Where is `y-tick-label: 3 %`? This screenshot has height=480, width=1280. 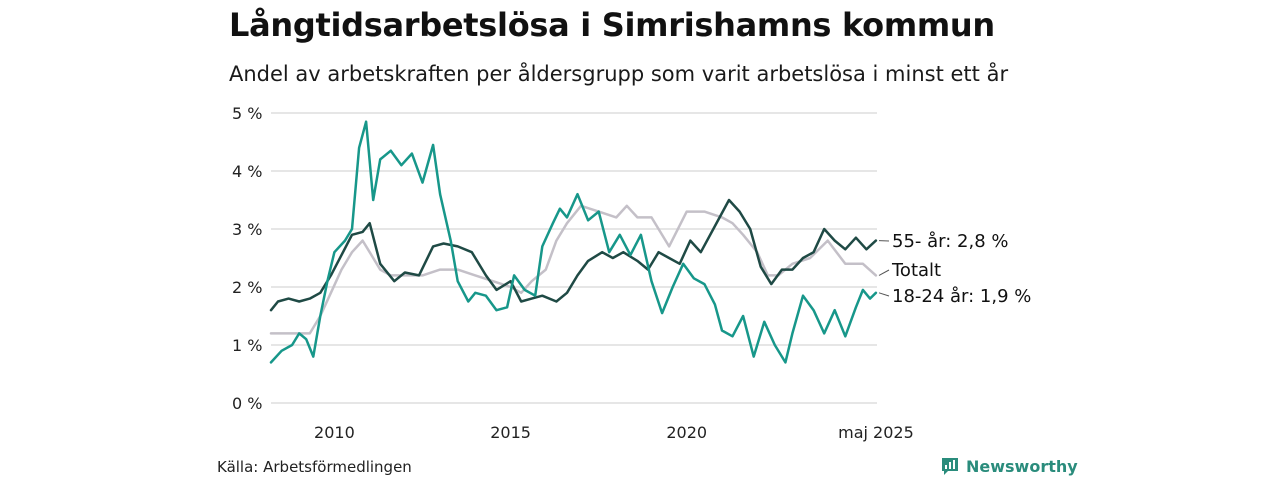 y-tick-label: 3 % is located at coordinates (247, 229).